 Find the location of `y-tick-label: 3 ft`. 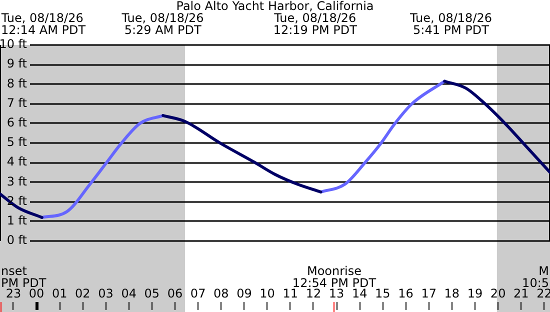

y-tick-label: 3 ft is located at coordinates (17, 181).